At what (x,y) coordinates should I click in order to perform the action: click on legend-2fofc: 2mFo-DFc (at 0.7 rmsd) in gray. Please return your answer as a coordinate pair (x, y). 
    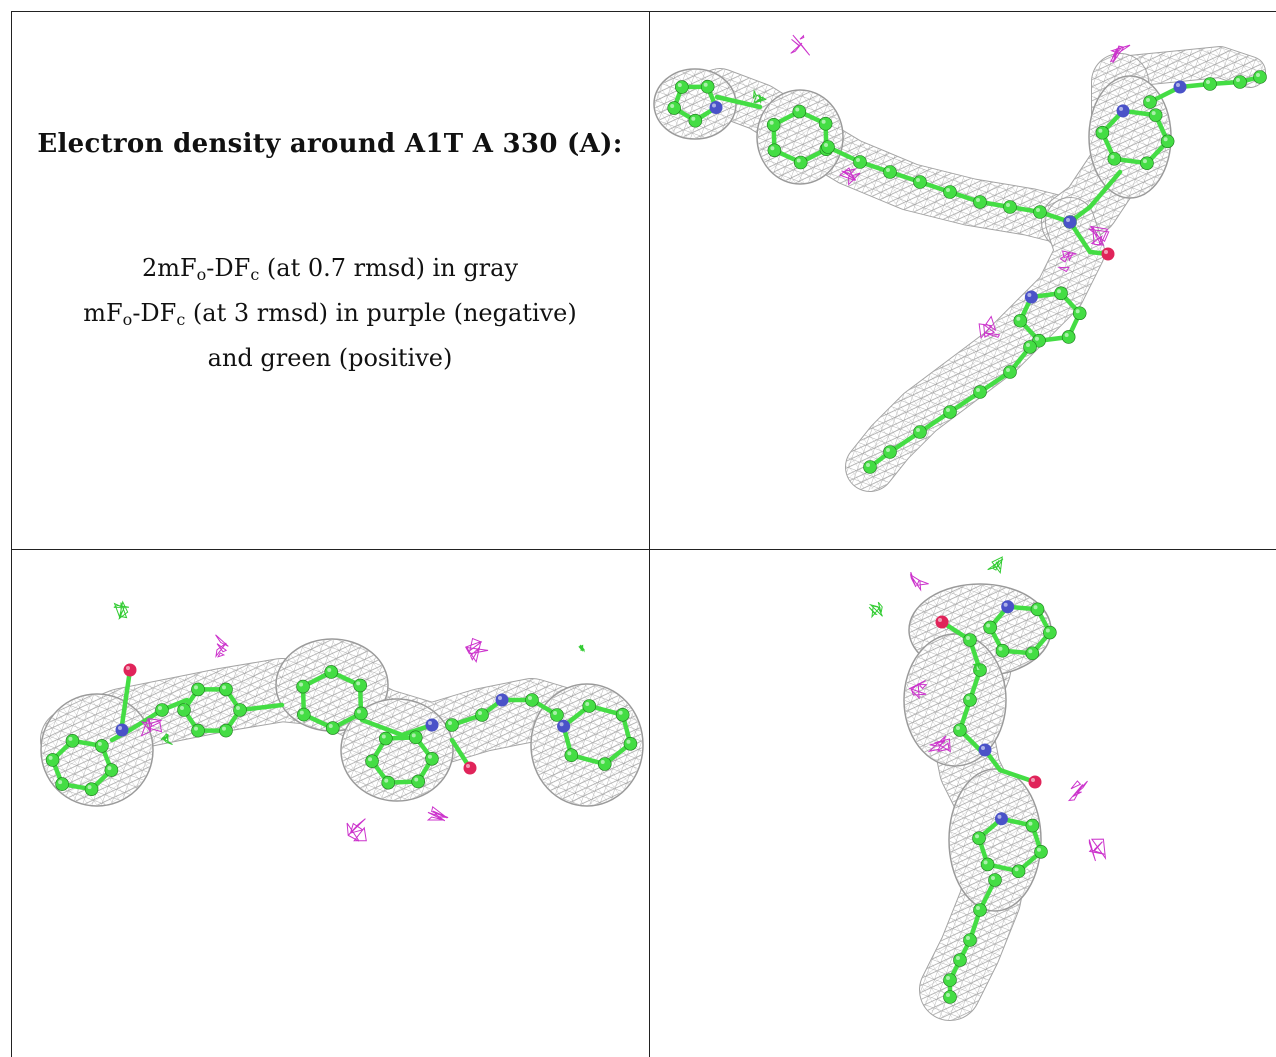
    Looking at the image, I should click on (330, 269).